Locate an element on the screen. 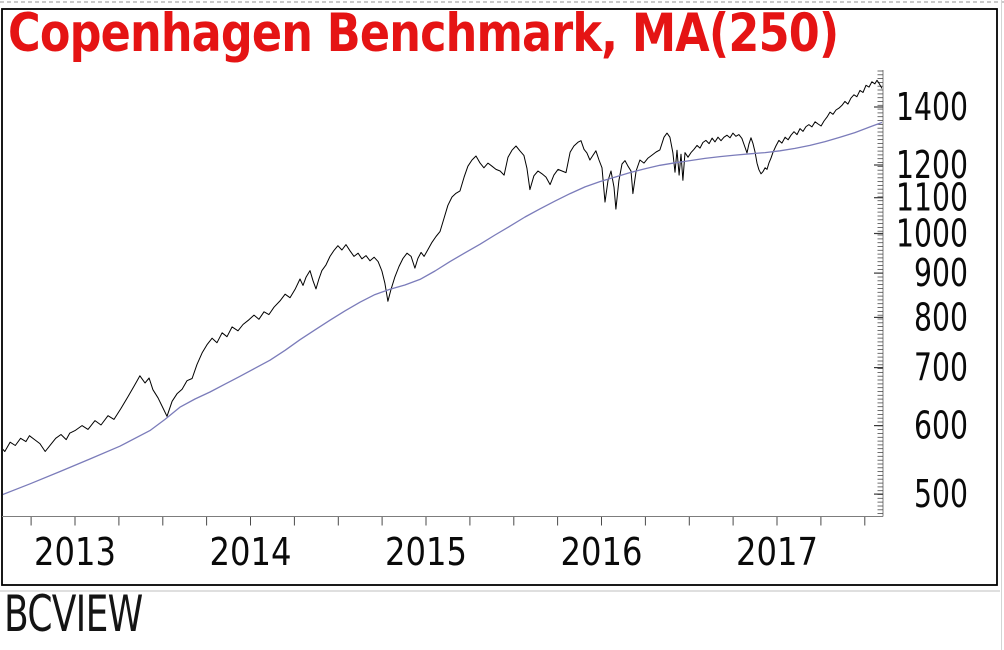 This screenshot has width=1004, height=650. y-axis-label: 800 is located at coordinates (941, 317).